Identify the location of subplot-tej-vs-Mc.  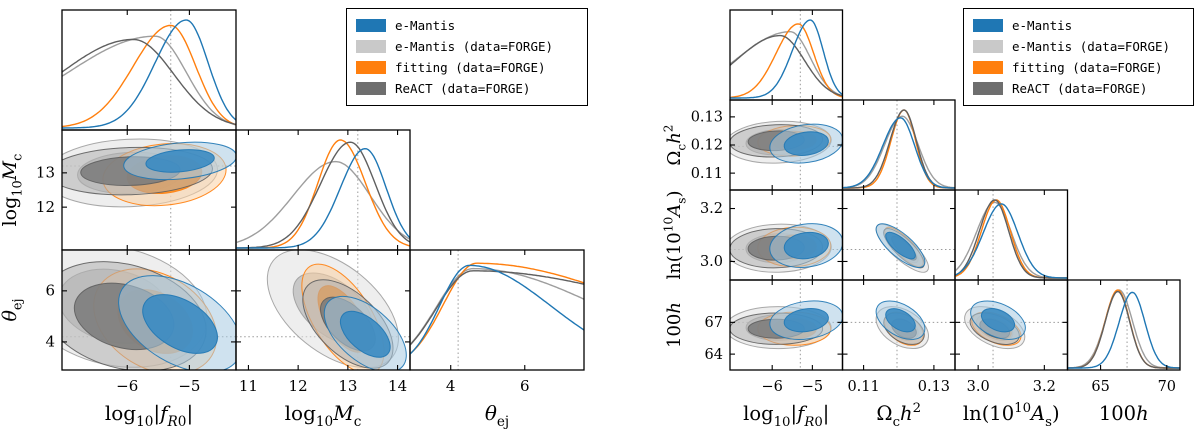
(323, 310).